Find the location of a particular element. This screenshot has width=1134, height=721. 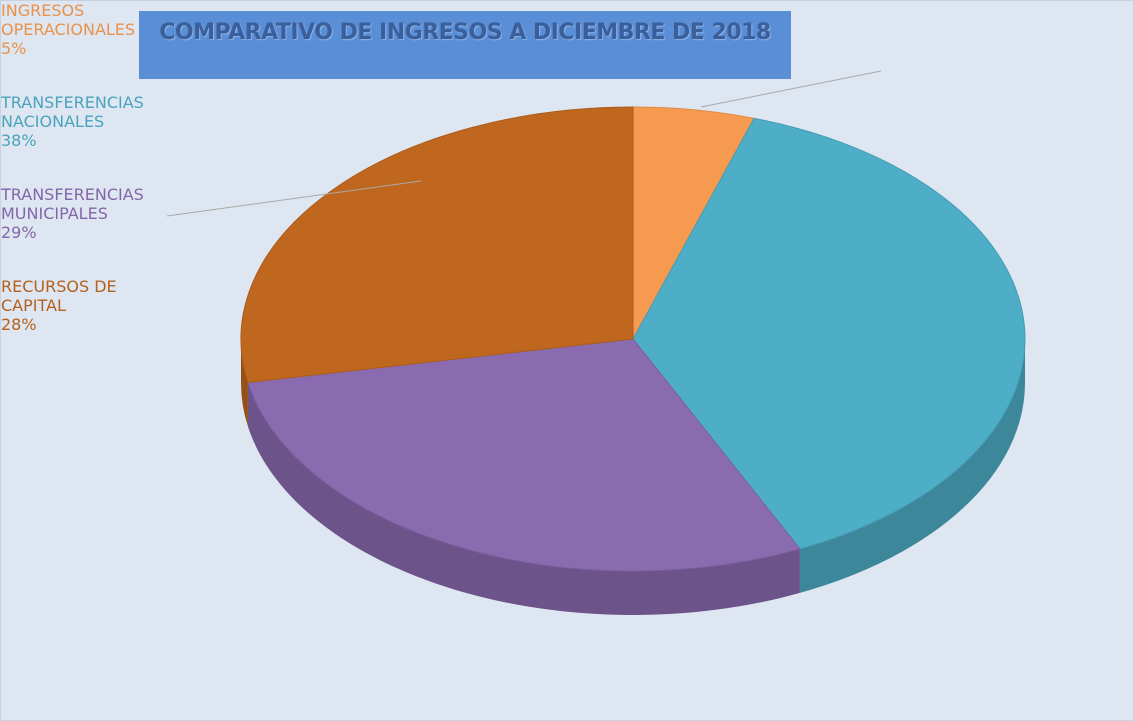

data-label: RECURSOS DE CAPITAL 28% is located at coordinates (81, 323).